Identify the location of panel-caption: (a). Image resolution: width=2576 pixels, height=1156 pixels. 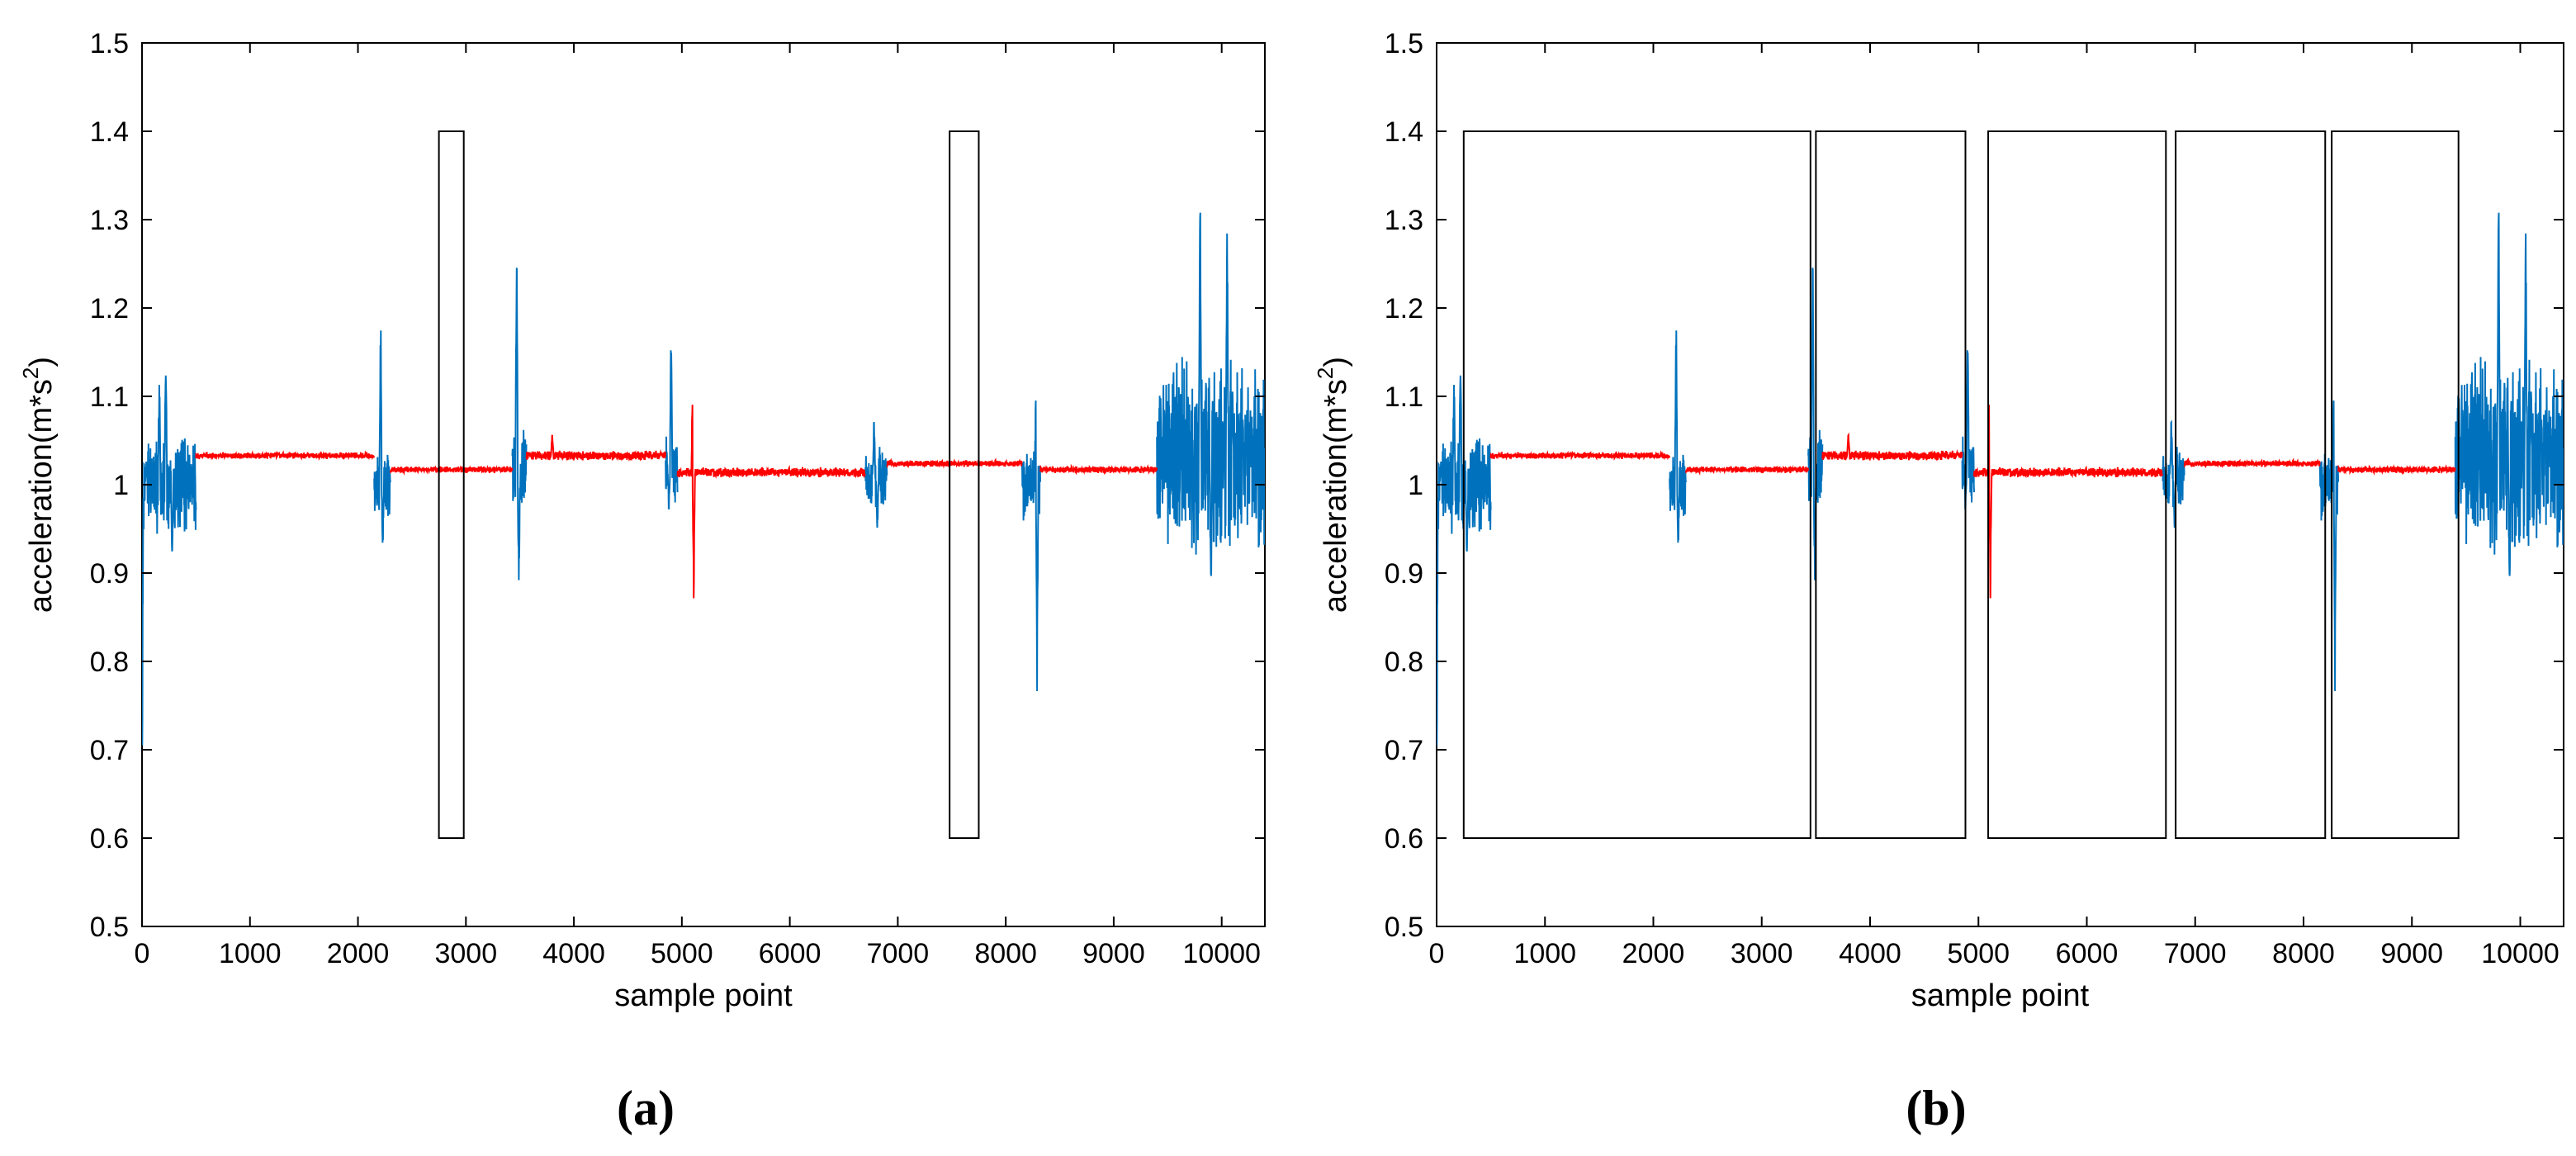
(646, 1108).